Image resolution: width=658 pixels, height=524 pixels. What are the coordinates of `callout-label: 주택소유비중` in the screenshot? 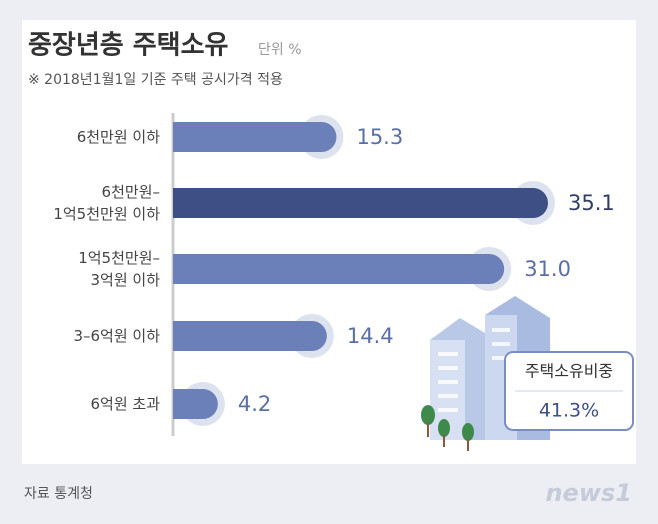 It's located at (569, 371).